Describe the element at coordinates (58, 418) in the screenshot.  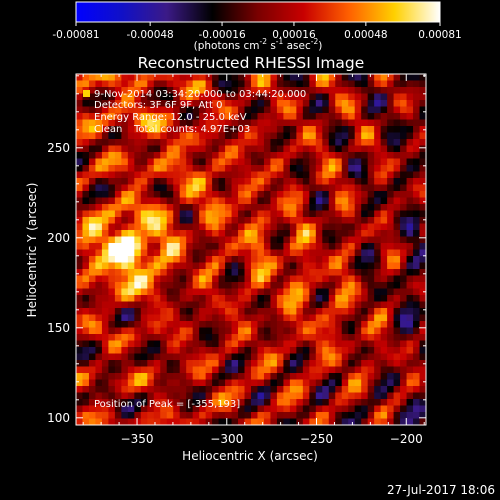
I see `y-tick-label: 100` at that location.